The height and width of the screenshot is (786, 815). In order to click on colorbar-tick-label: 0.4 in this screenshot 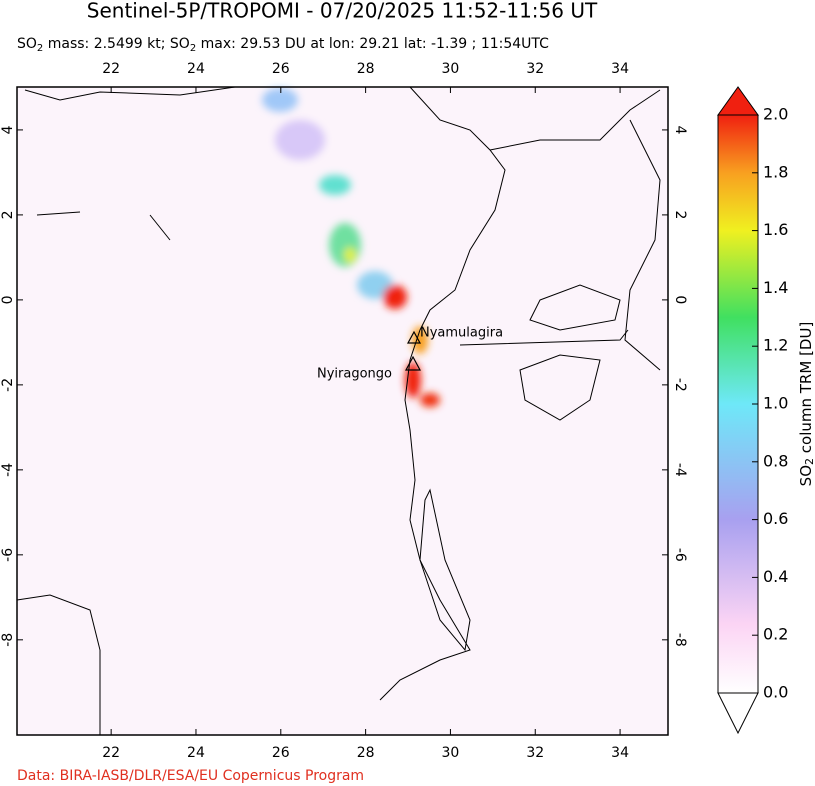, I will do `click(775, 576)`.